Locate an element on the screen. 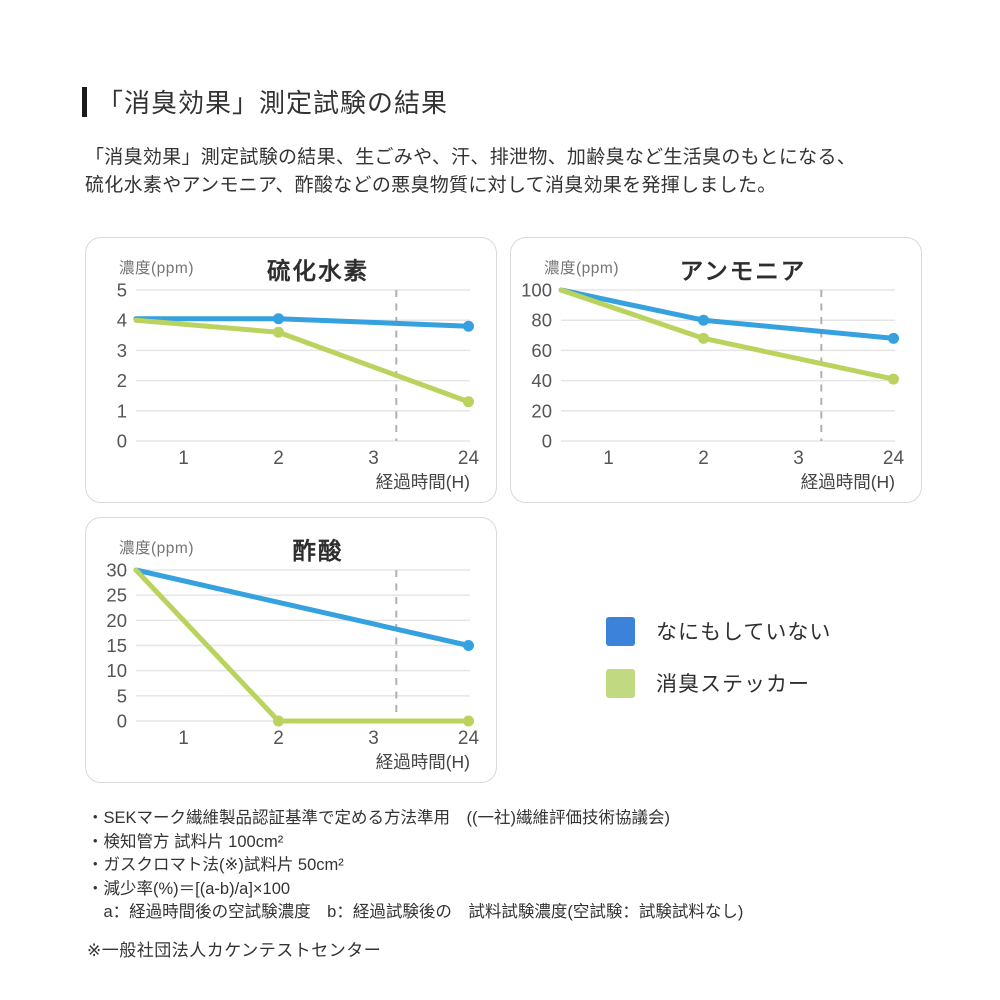 The height and width of the screenshot is (1000, 1000). legend-swatch-green is located at coordinates (620, 683).